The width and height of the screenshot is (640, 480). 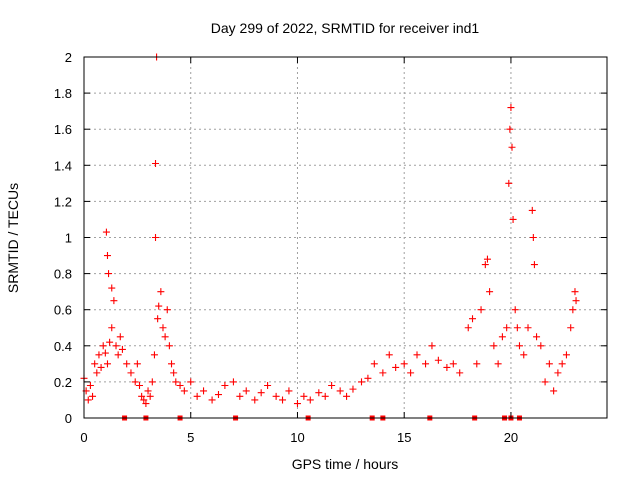 What do you see at coordinates (68, 57) in the screenshot?
I see `y-tick-label: 2` at bounding box center [68, 57].